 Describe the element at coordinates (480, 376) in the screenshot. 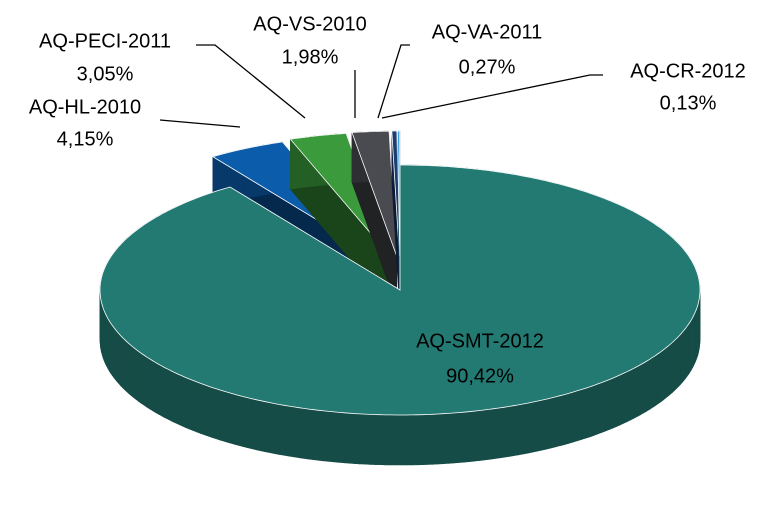

I see `slice-value-label: 90,42%` at that location.